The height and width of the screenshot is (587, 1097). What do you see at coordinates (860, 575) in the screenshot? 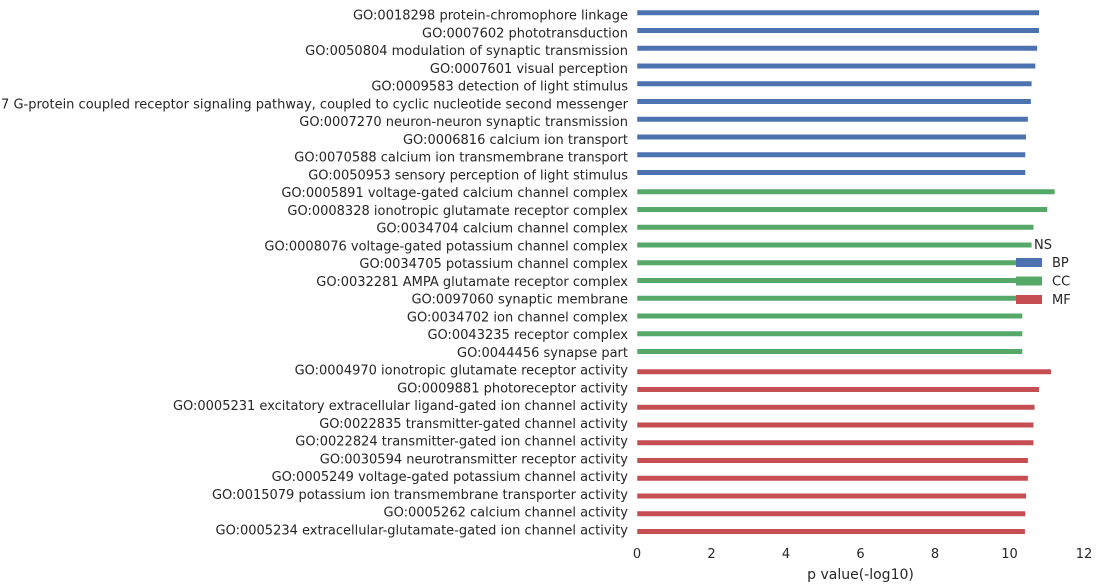
I see `x-axis-title: p value(-log10)` at bounding box center [860, 575].